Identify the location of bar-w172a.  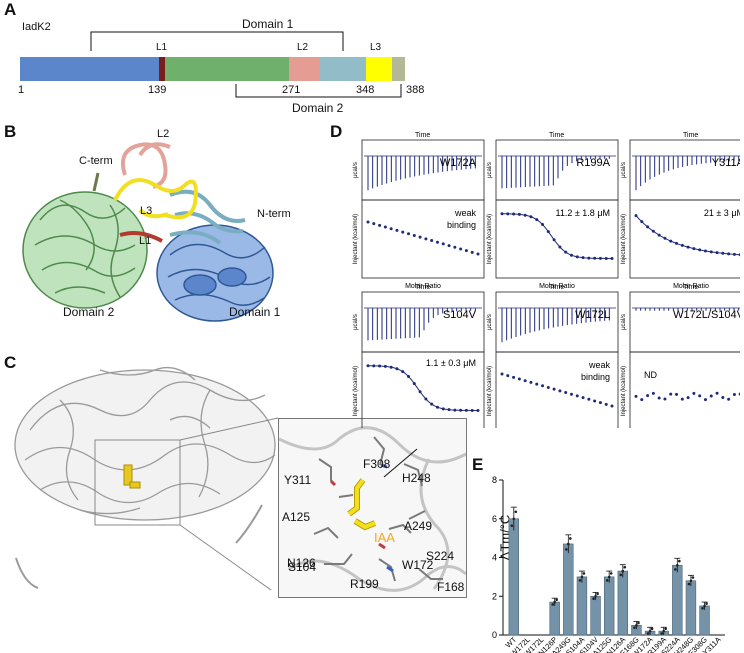
(650, 633).